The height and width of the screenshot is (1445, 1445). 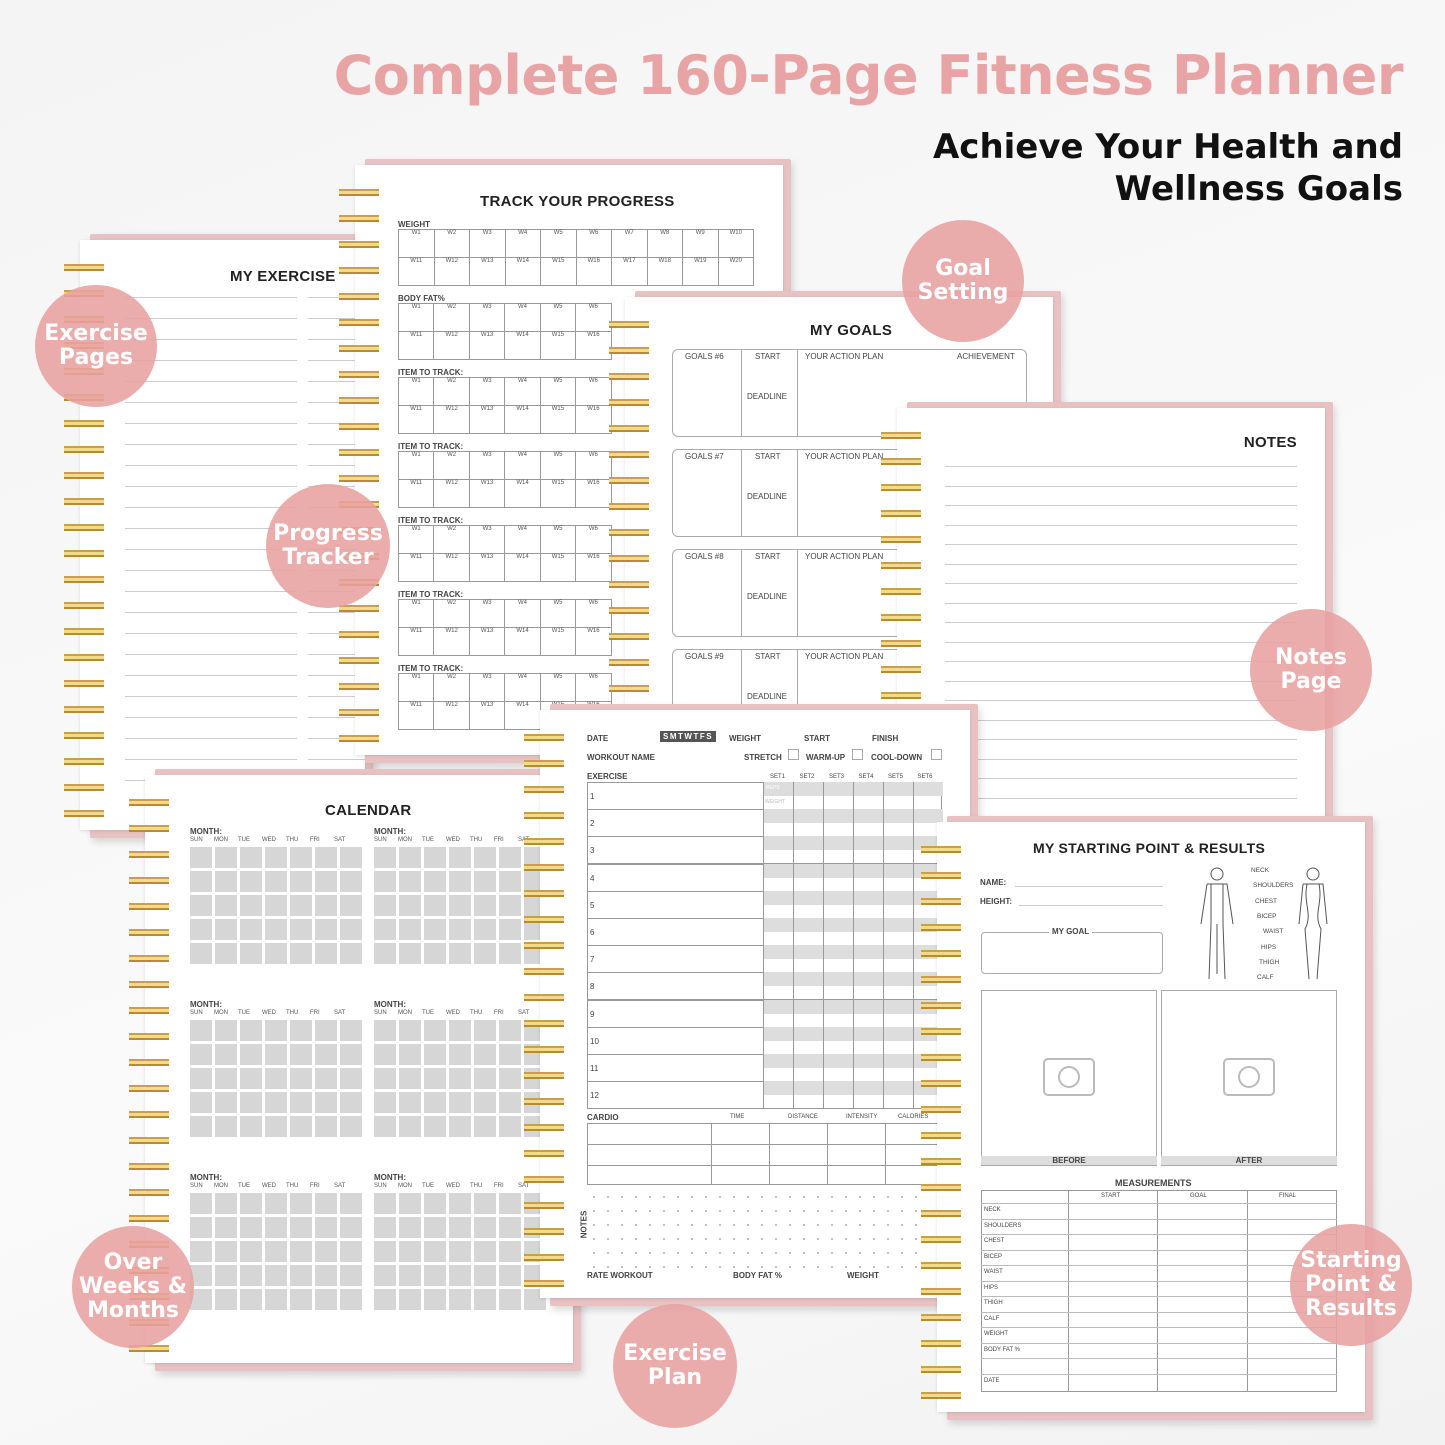 I want to click on dot-grid-notes, so click(x=754, y=1230).